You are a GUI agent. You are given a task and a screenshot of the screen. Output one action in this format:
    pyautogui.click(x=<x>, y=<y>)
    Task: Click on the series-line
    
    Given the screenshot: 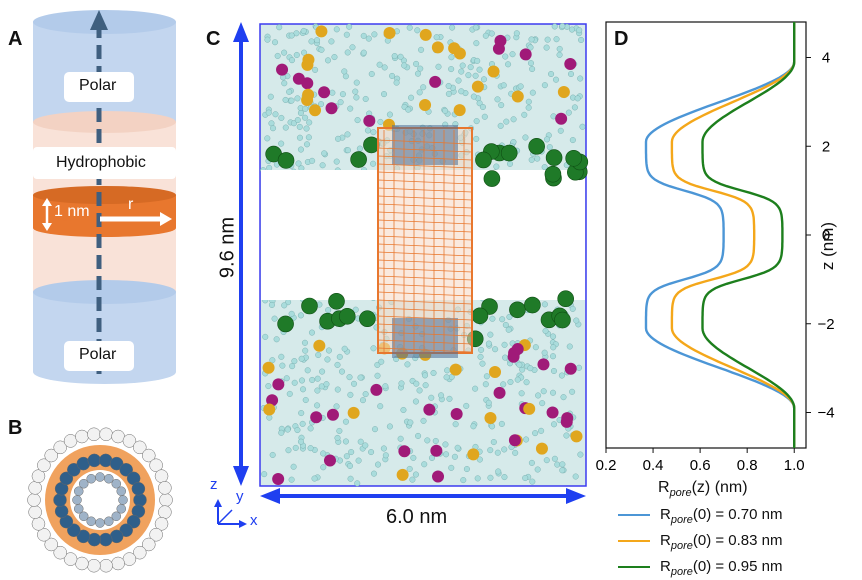 What is the action you would take?
    pyautogui.click(x=720, y=235)
    